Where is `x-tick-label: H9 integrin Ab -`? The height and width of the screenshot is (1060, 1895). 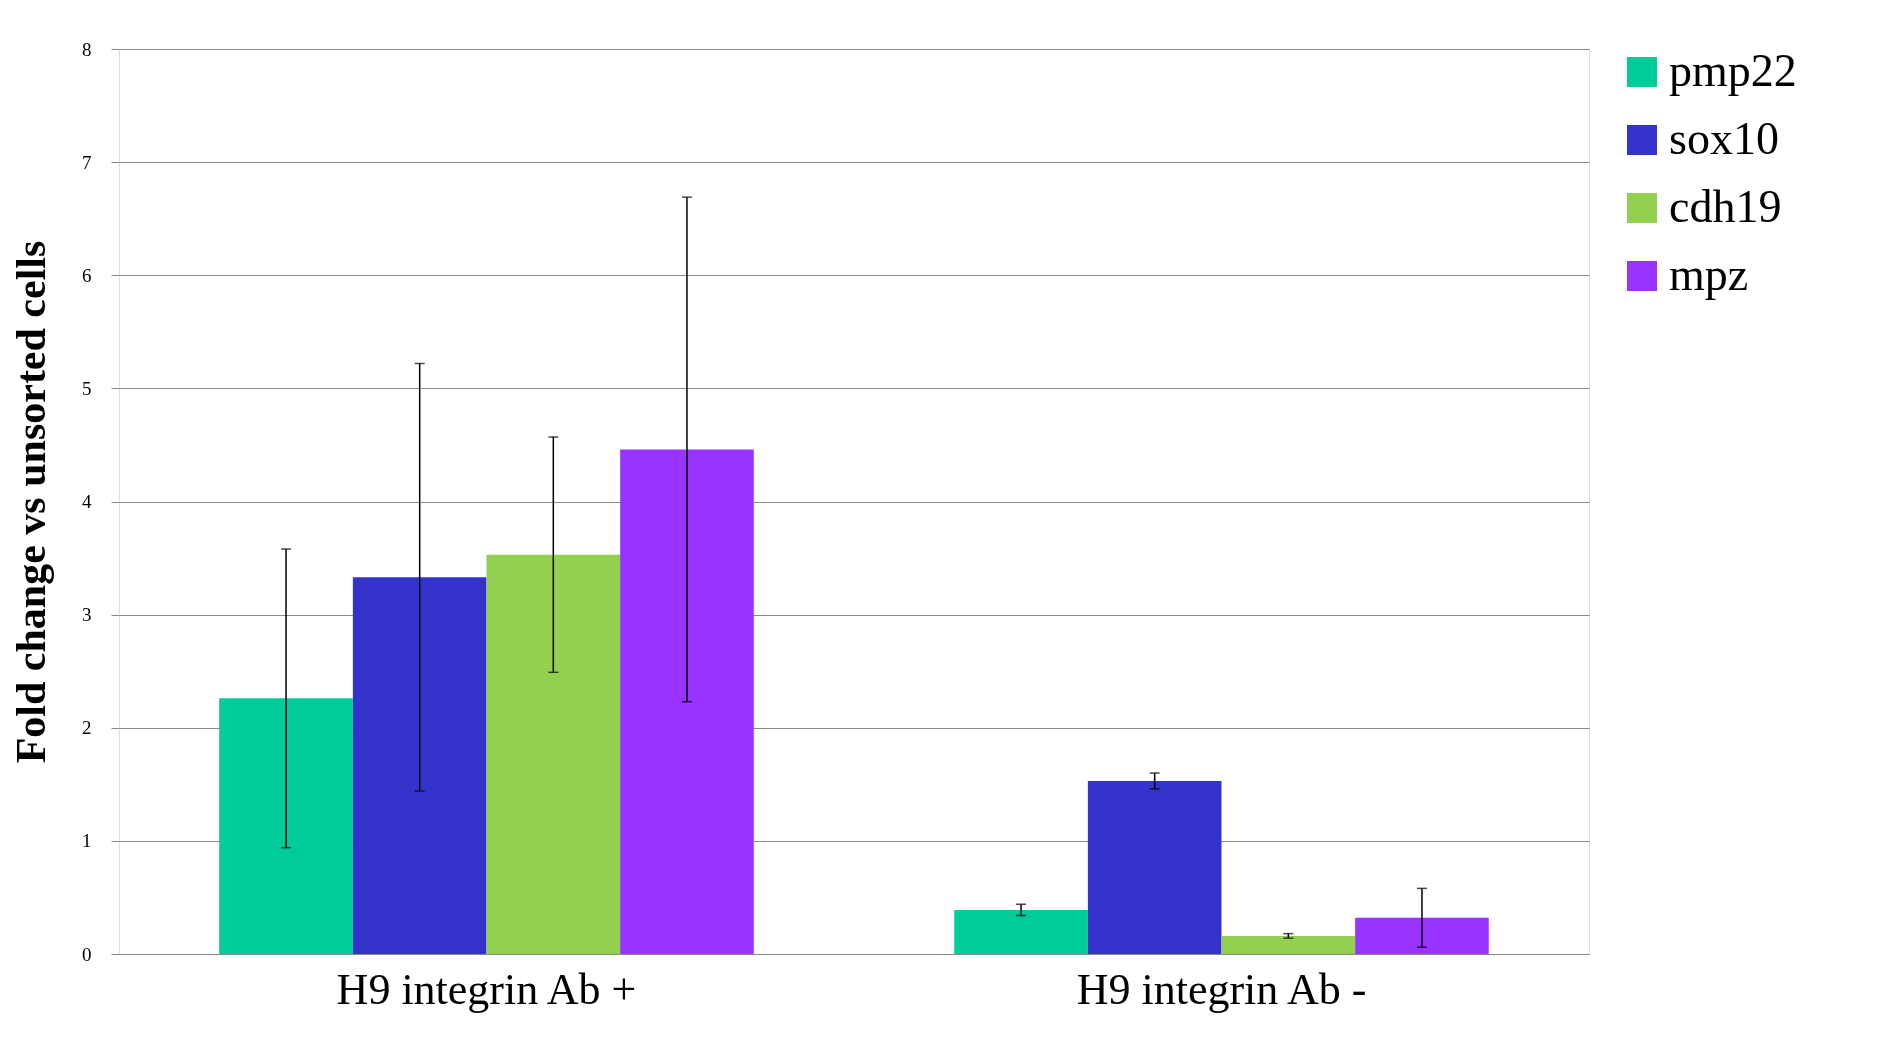
x-tick-label: H9 integrin Ab - is located at coordinates (1221, 989).